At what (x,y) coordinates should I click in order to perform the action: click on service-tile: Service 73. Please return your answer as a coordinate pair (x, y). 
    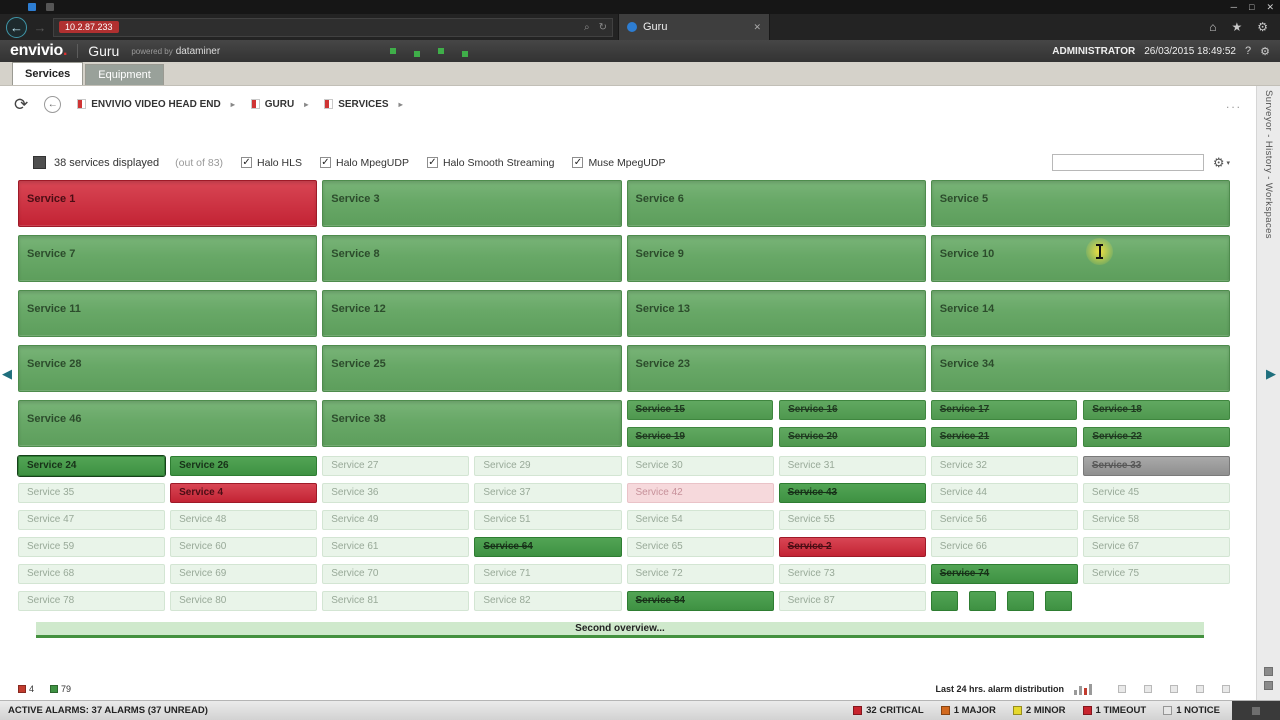
    Looking at the image, I should click on (852, 574).